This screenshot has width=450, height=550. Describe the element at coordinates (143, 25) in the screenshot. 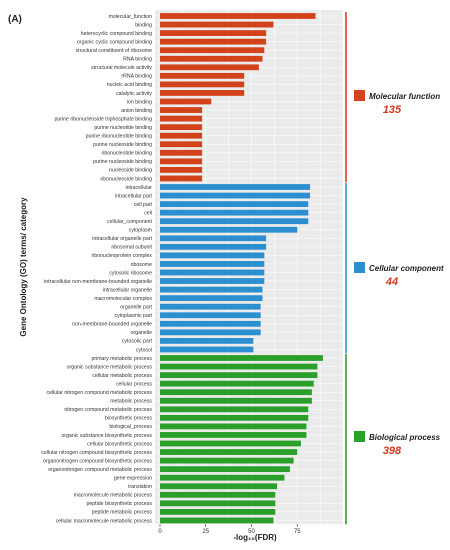

I see `category-label: binding` at that location.